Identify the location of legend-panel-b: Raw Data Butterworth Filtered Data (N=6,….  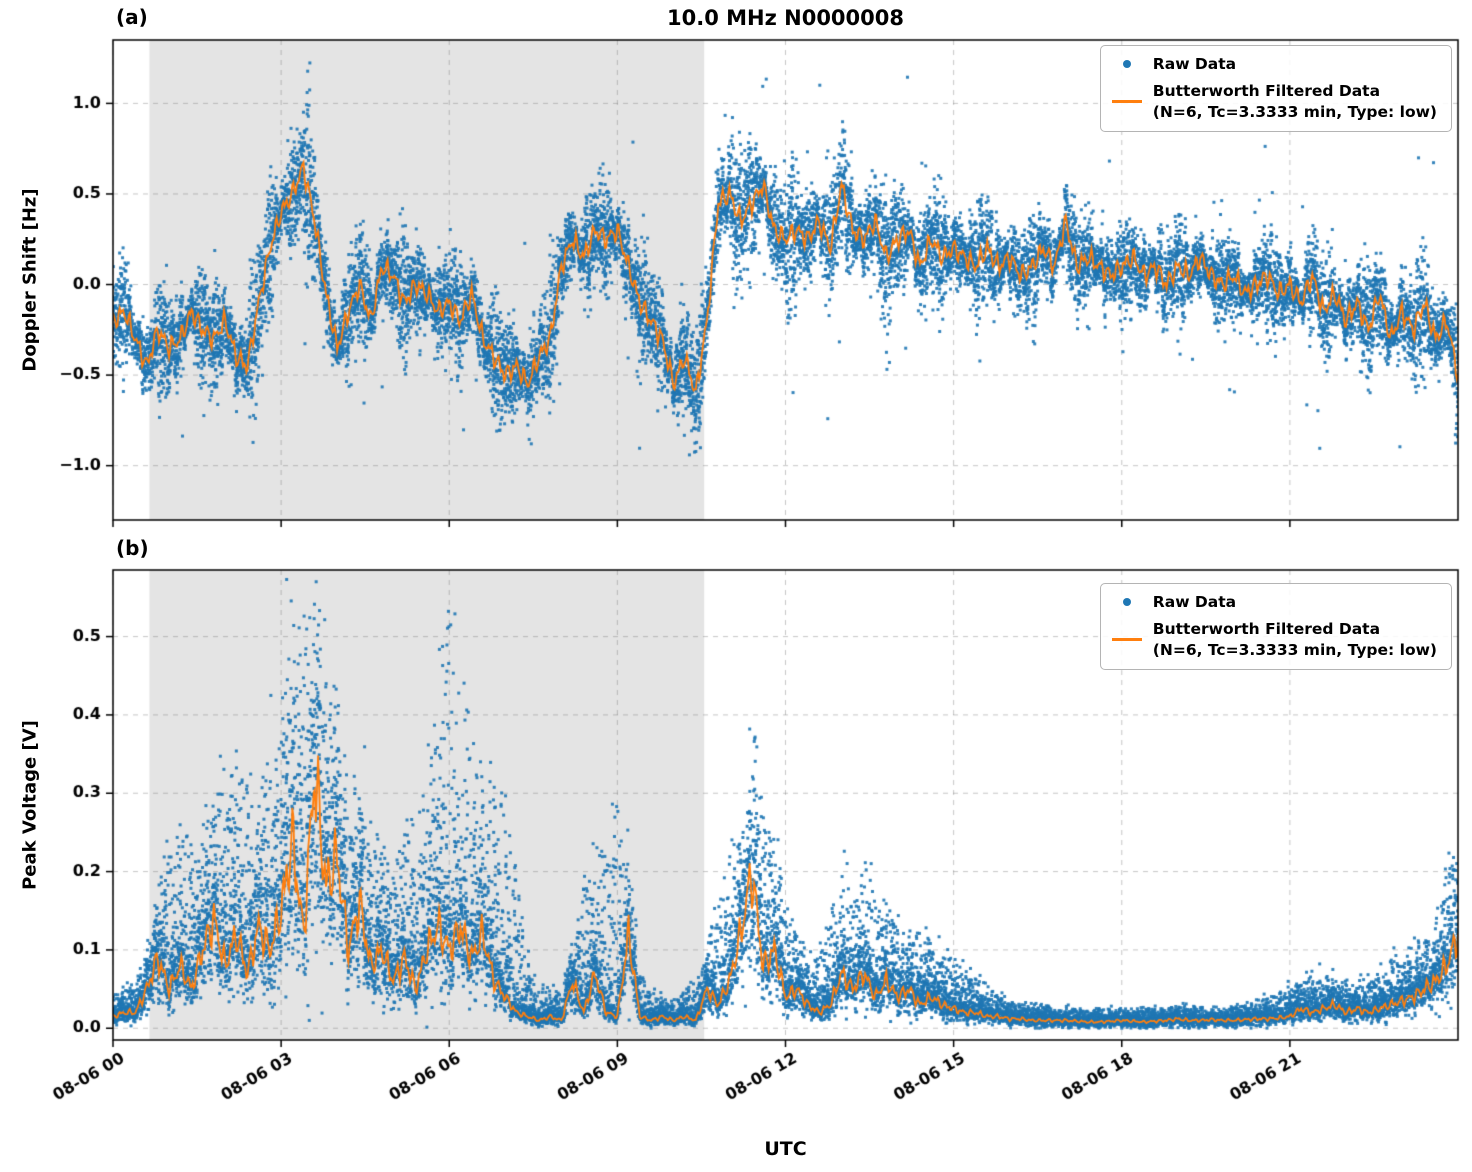
(1275, 626).